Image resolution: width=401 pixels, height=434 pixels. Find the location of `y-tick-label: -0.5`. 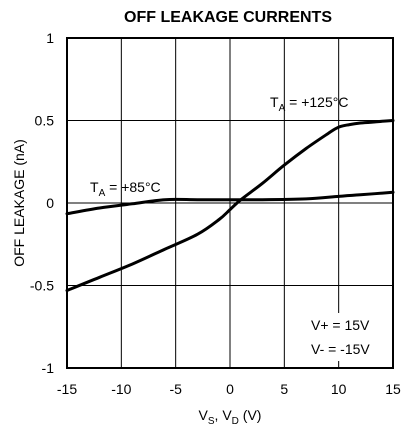

y-tick-label: -0.5 is located at coordinates (42, 286).